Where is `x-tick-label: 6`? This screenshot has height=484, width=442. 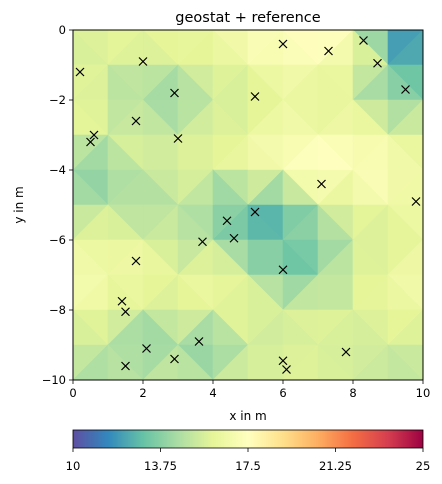 x-tick-label: 6 is located at coordinates (282, 393).